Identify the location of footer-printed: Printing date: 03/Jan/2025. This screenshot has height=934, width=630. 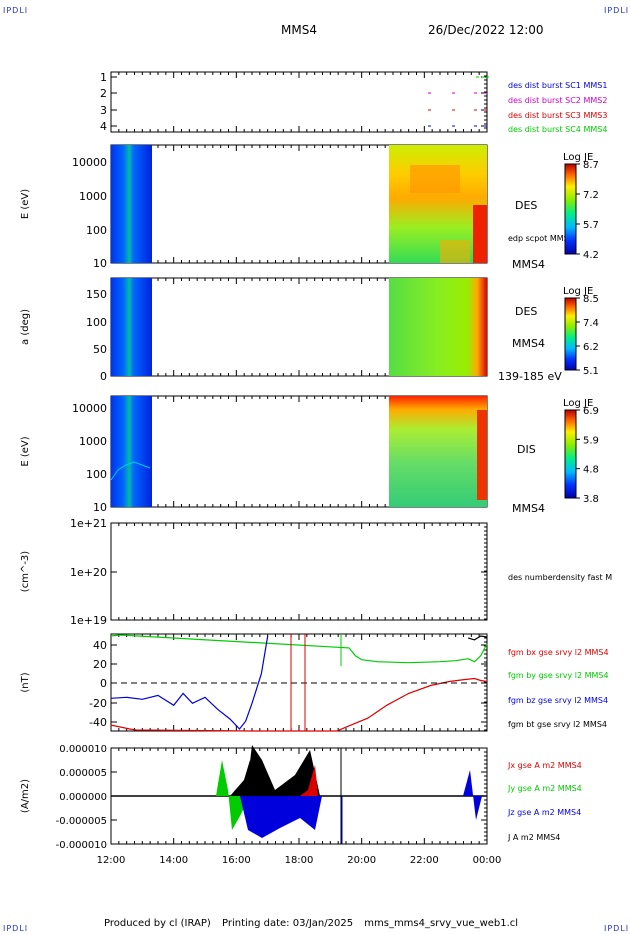
(287, 923).